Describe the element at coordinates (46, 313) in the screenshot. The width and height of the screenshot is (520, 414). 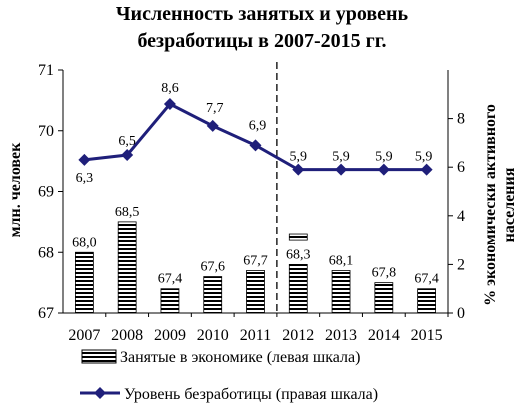
I see `left-tick-label: 67` at that location.